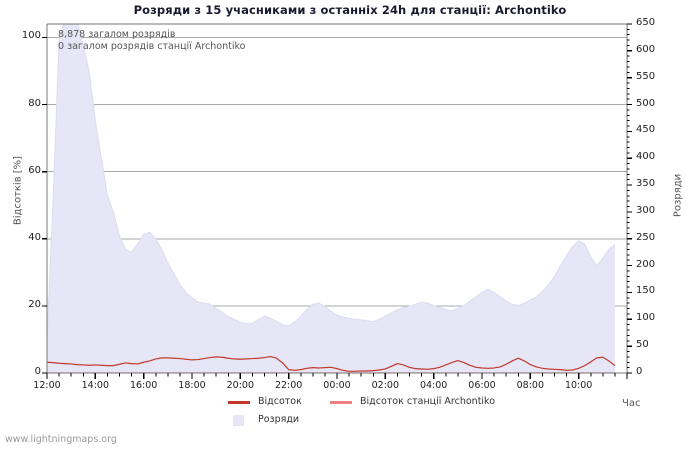  I want to click on y-tick-right-650: 650, so click(646, 22).